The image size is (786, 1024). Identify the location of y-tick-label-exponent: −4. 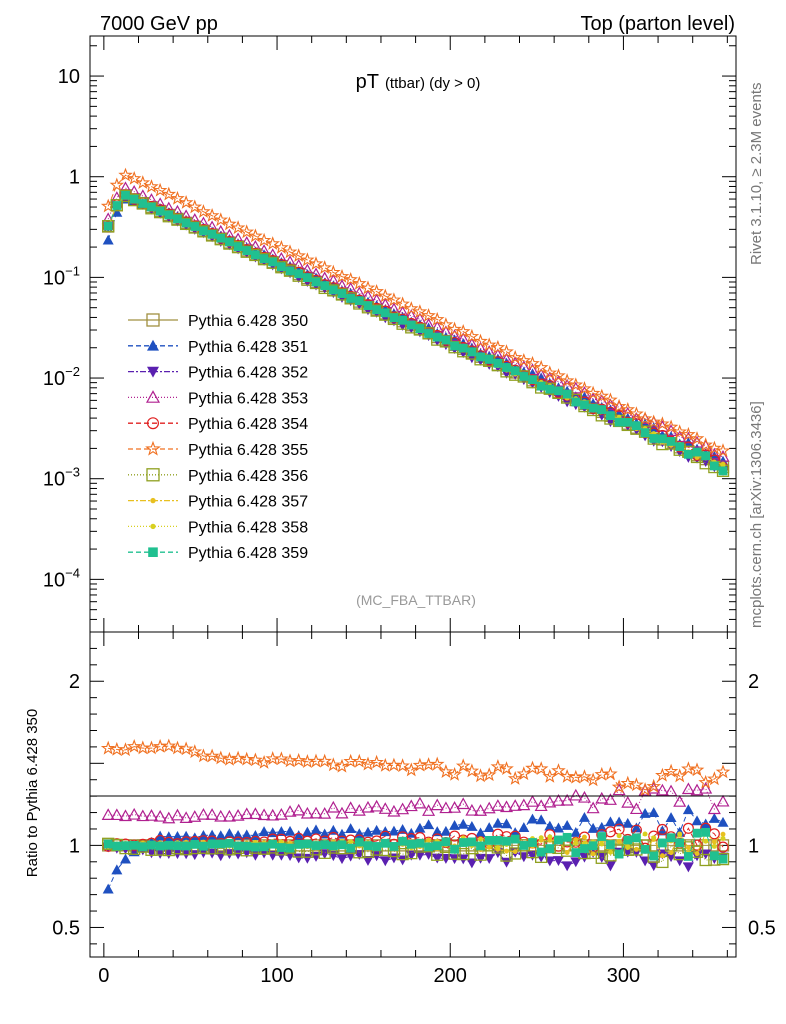
(72, 572).